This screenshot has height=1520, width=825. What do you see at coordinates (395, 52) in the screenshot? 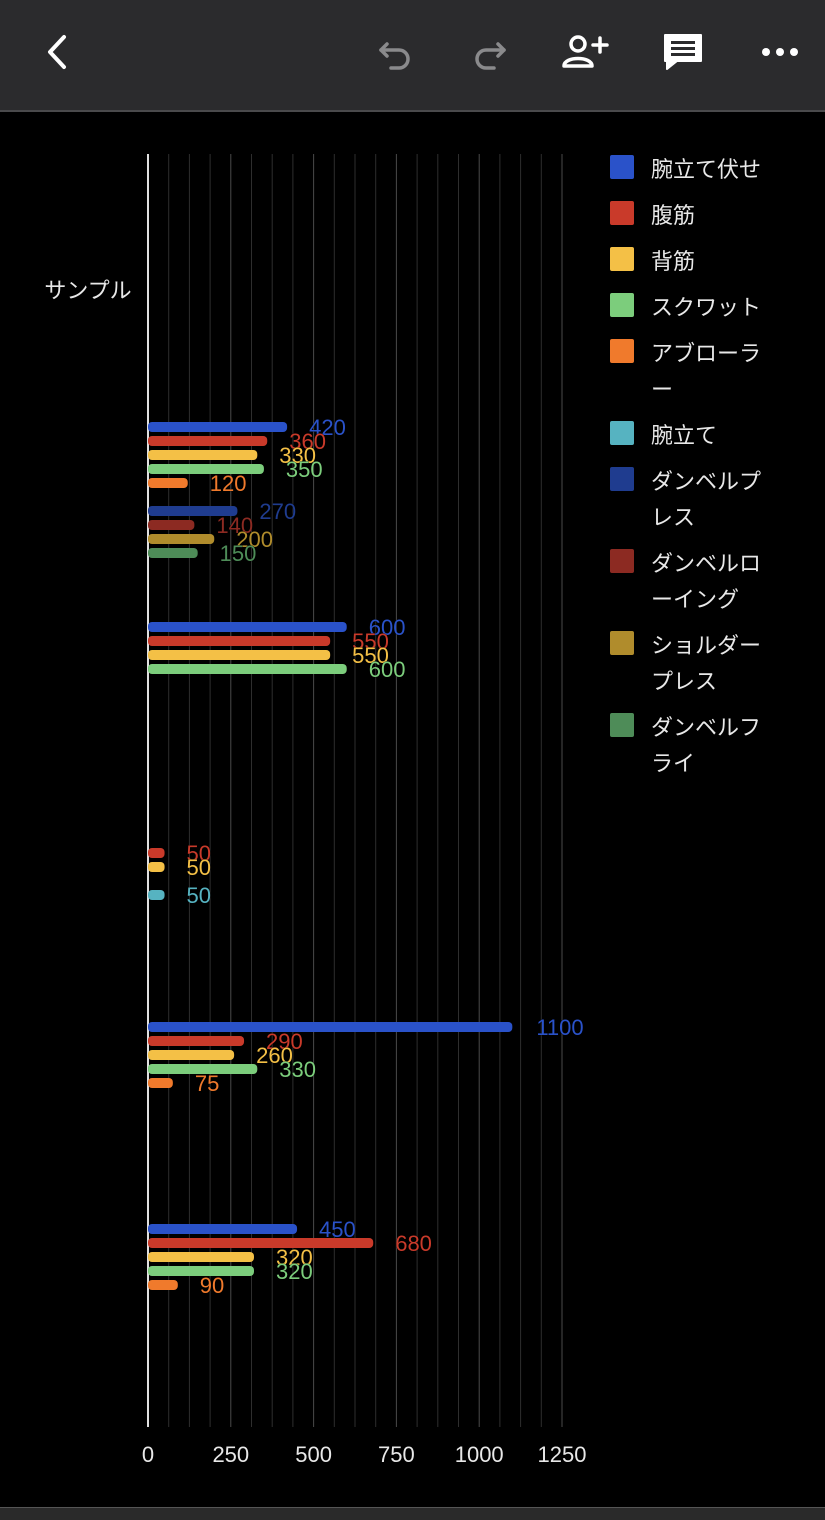
I see `undo-icon` at bounding box center [395, 52].